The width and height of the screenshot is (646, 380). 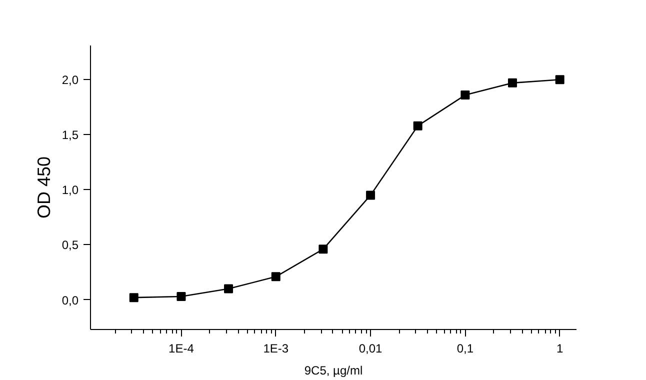 What do you see at coordinates (44, 187) in the screenshot?
I see `y-axis-title: OD 450` at bounding box center [44, 187].